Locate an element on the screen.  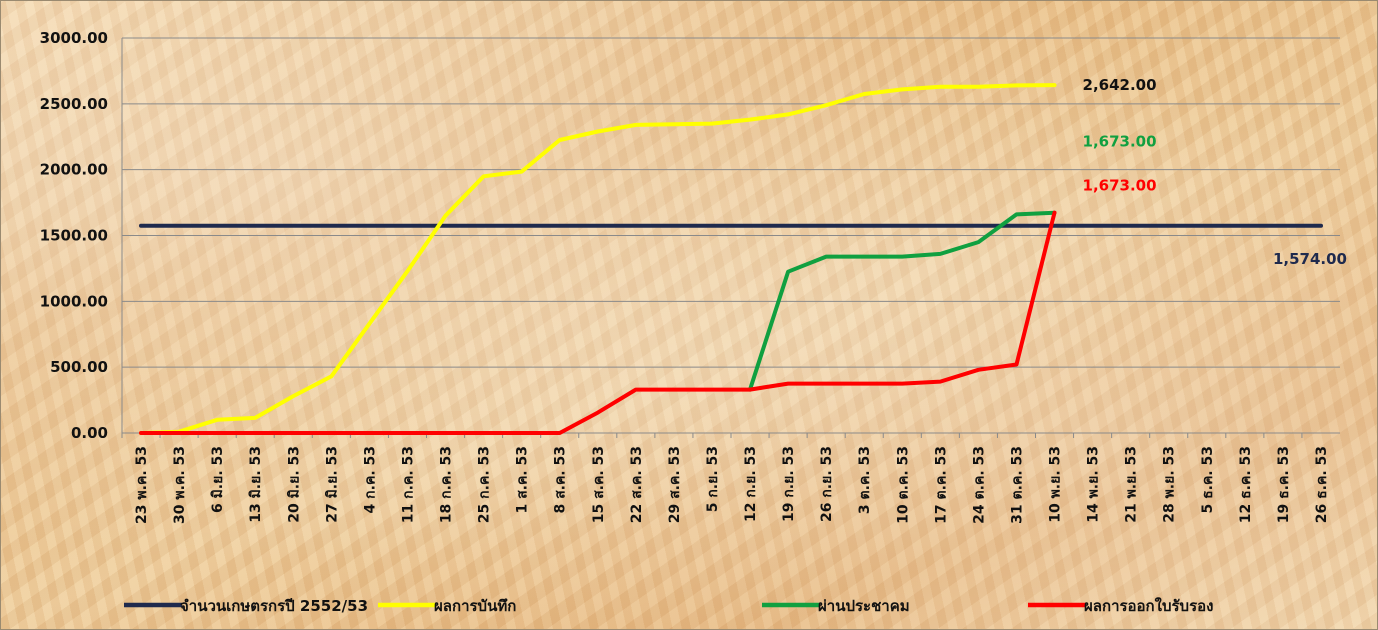
x-tick-label: 12 ธ.ค. 53 is located at coordinates (1246, 484).